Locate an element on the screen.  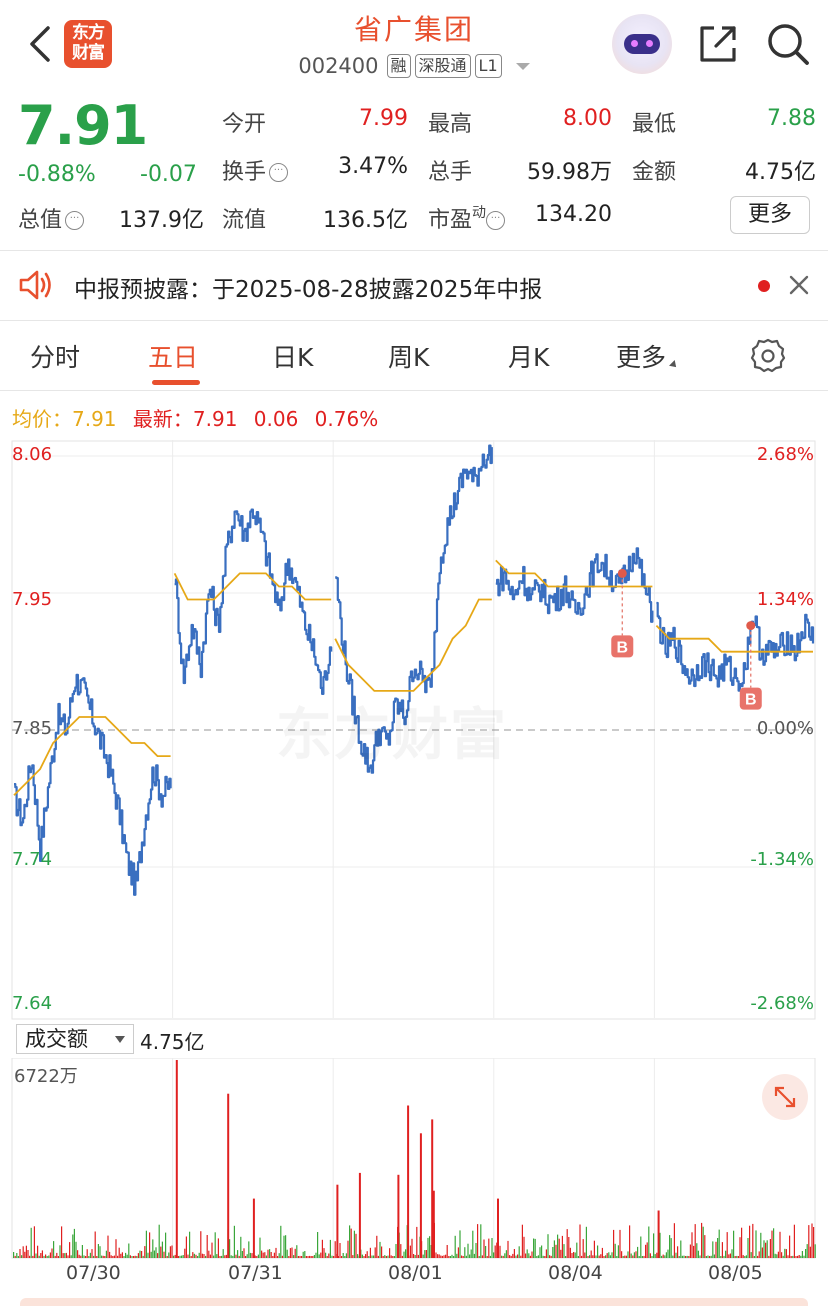
more-quote-button: 更多 is located at coordinates (770, 215).